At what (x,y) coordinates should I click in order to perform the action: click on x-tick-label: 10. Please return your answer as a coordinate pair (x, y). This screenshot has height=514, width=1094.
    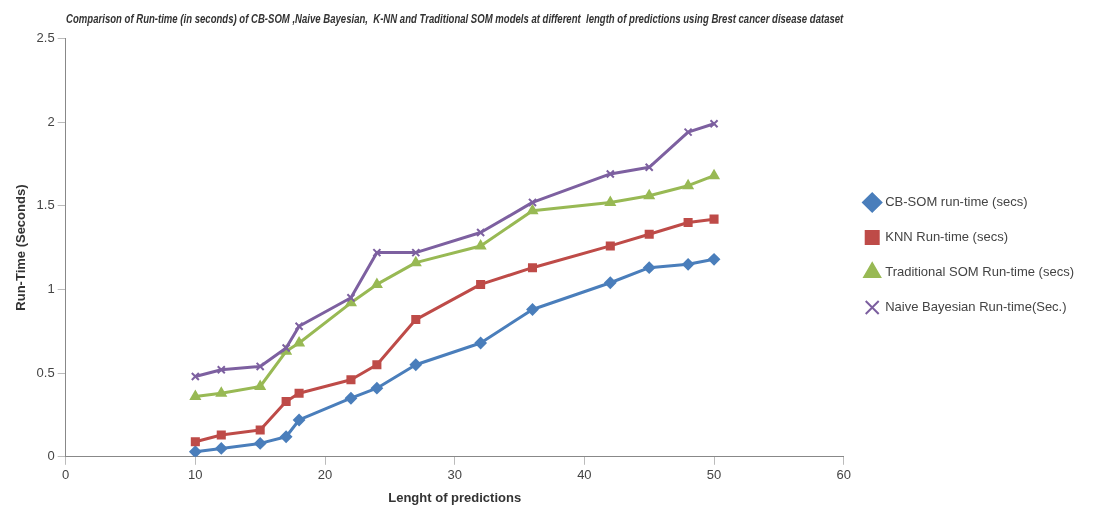
    Looking at the image, I should click on (195, 475).